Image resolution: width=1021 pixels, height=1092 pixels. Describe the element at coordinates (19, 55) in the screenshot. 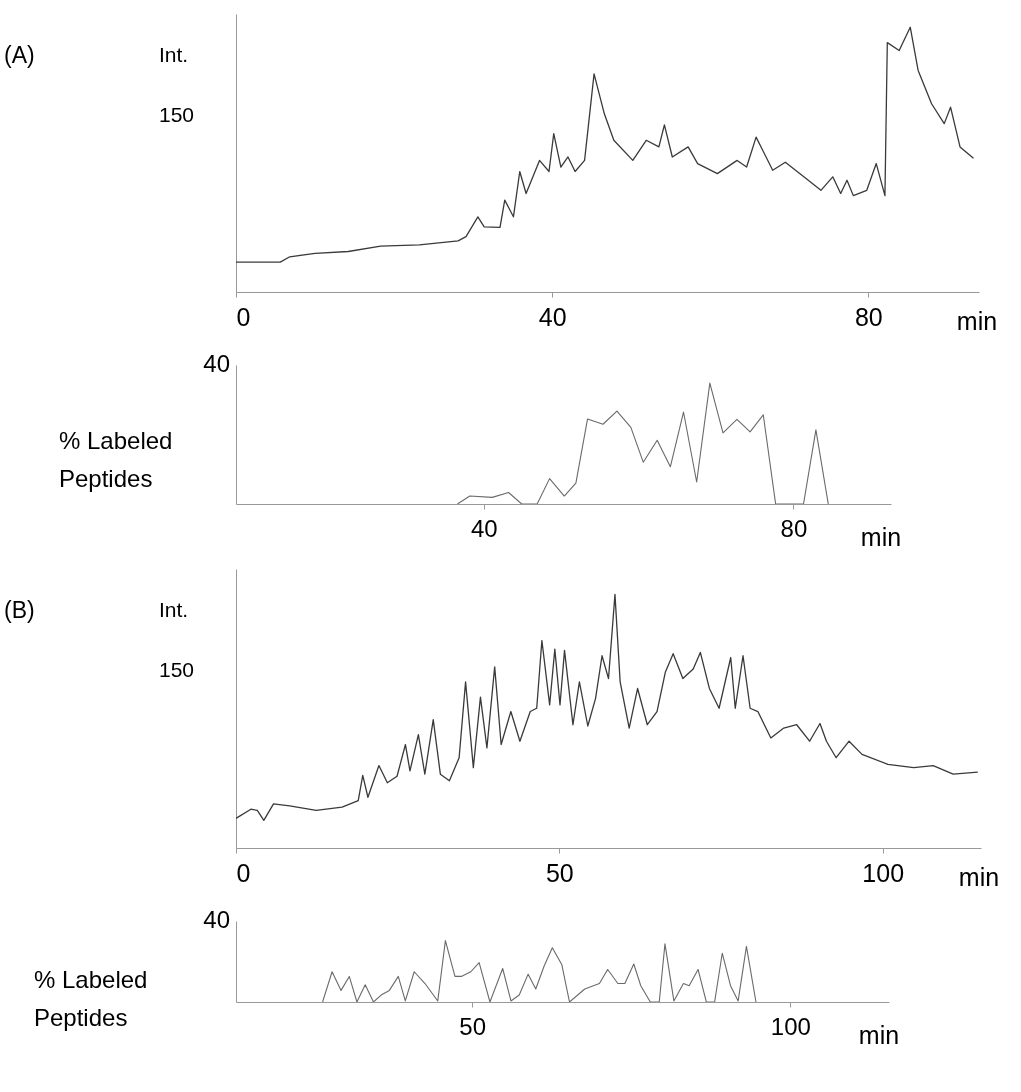

I see `text: (A)` at that location.